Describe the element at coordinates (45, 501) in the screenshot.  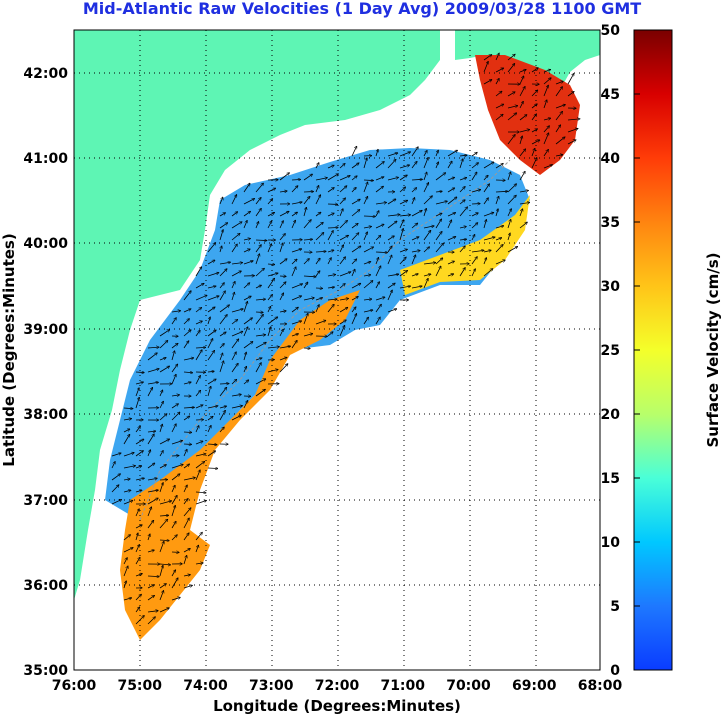
I see `y-tick-label: 37:00` at that location.